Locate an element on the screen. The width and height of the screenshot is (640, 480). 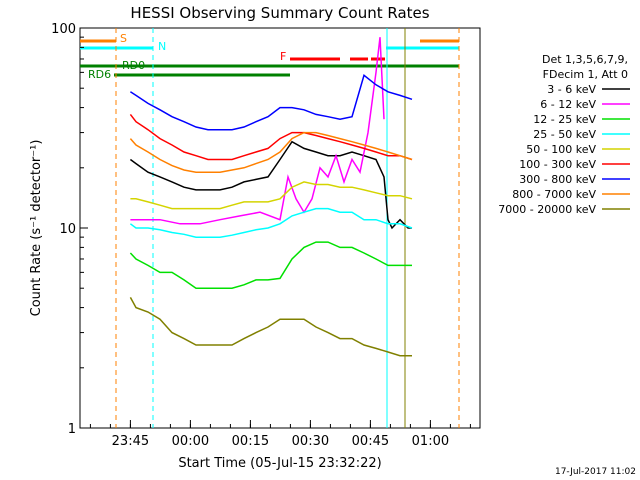
y-tick-label: 10 is located at coordinates (67, 229).